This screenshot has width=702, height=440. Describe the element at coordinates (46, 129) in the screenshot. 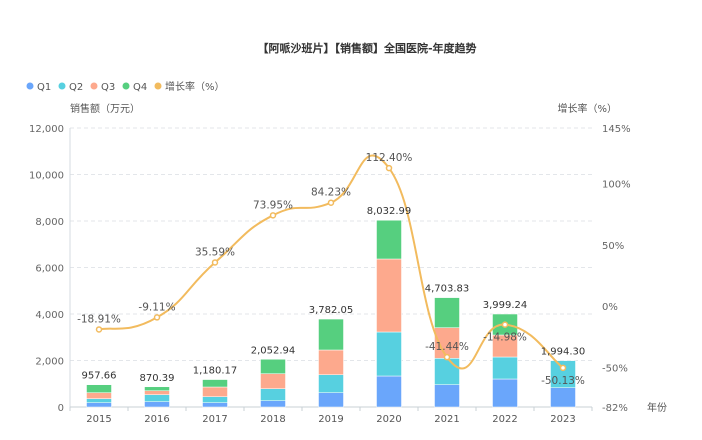

I see `y-tick-label: 12,000` at that location.